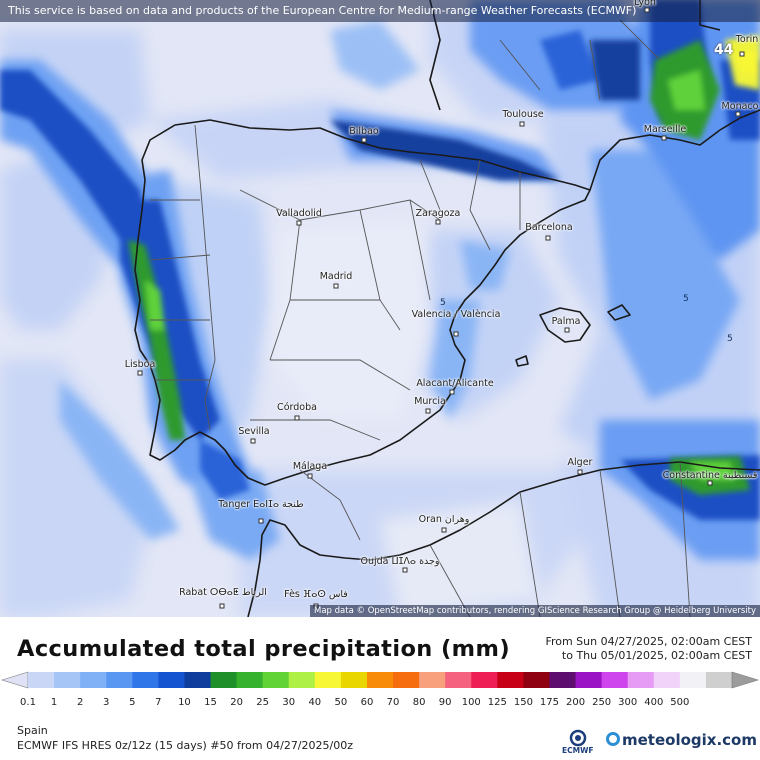  Describe the element at coordinates (724, 50) in the screenshot. I see `max-precip-value: 44` at that location.